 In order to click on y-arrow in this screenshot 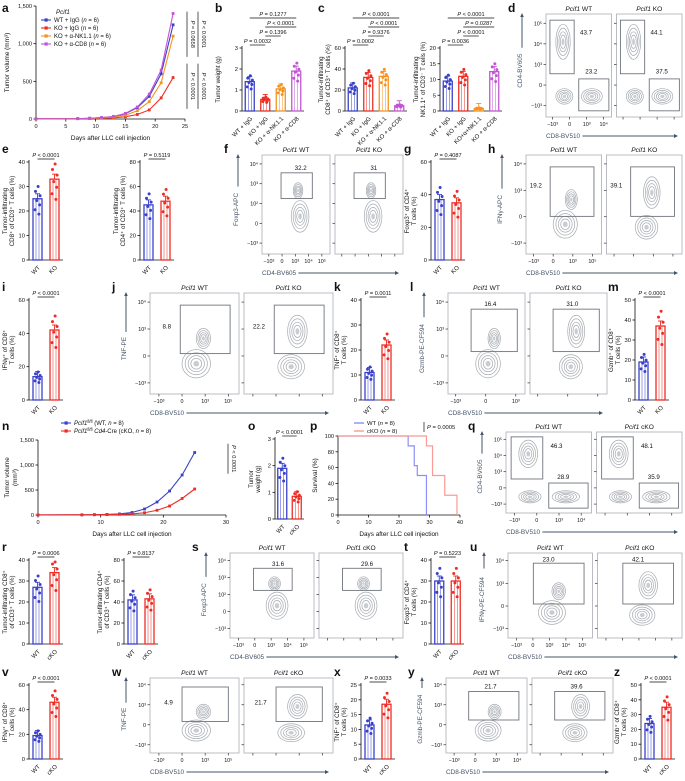, I will do `click(238, 156)`.